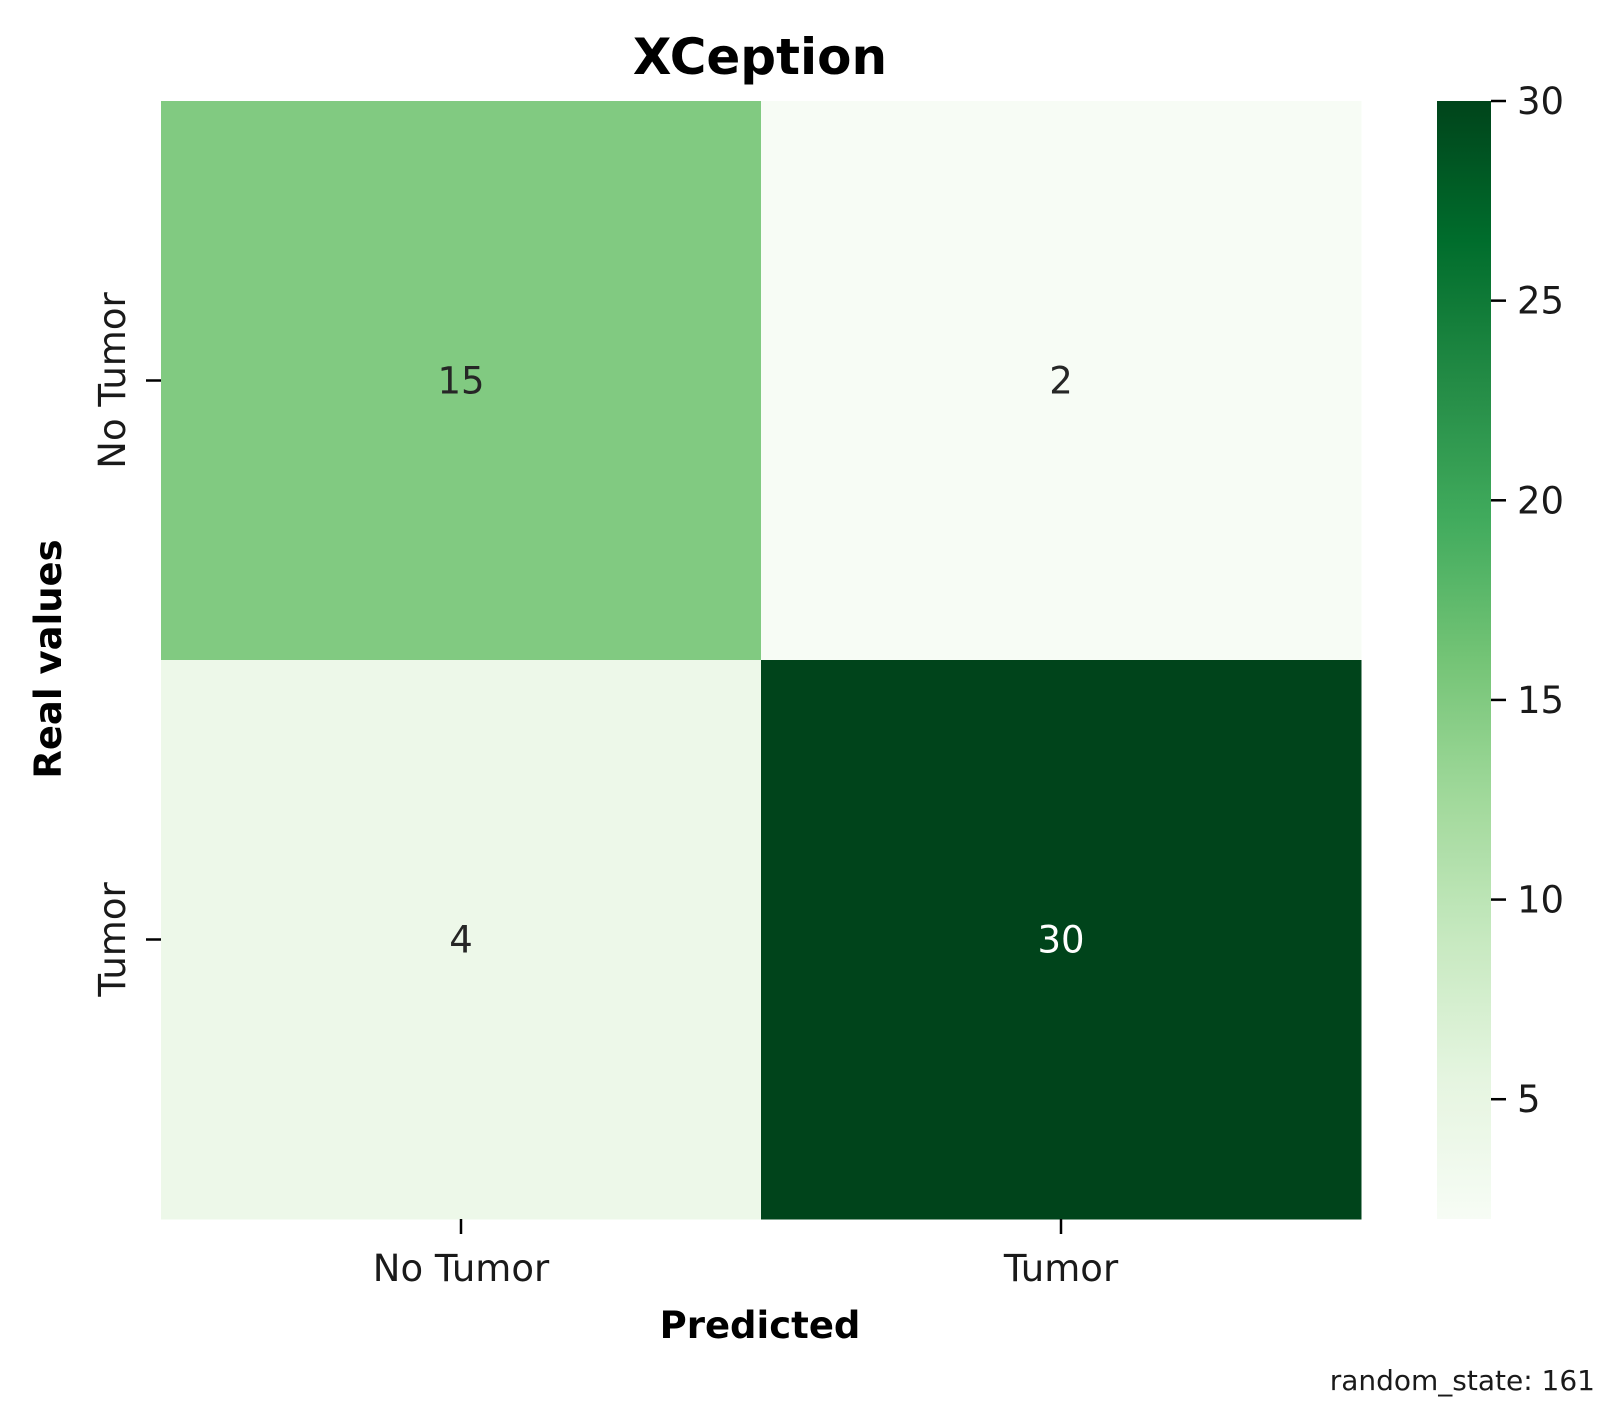  I want to click on cell-value-label: 2, so click(1061, 381).